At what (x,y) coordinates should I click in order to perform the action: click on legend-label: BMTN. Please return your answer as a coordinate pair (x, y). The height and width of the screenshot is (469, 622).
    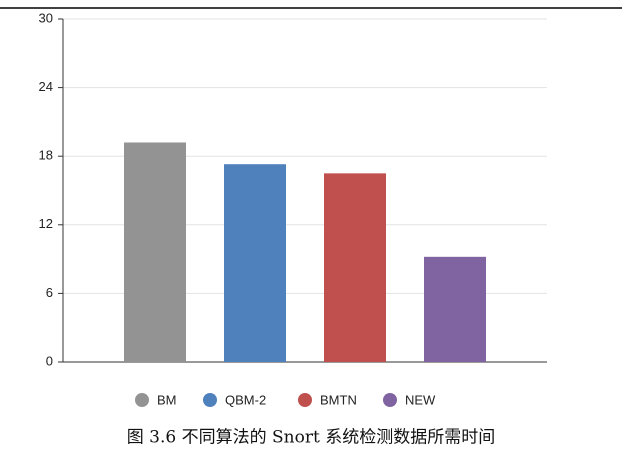
    Looking at the image, I should click on (338, 399).